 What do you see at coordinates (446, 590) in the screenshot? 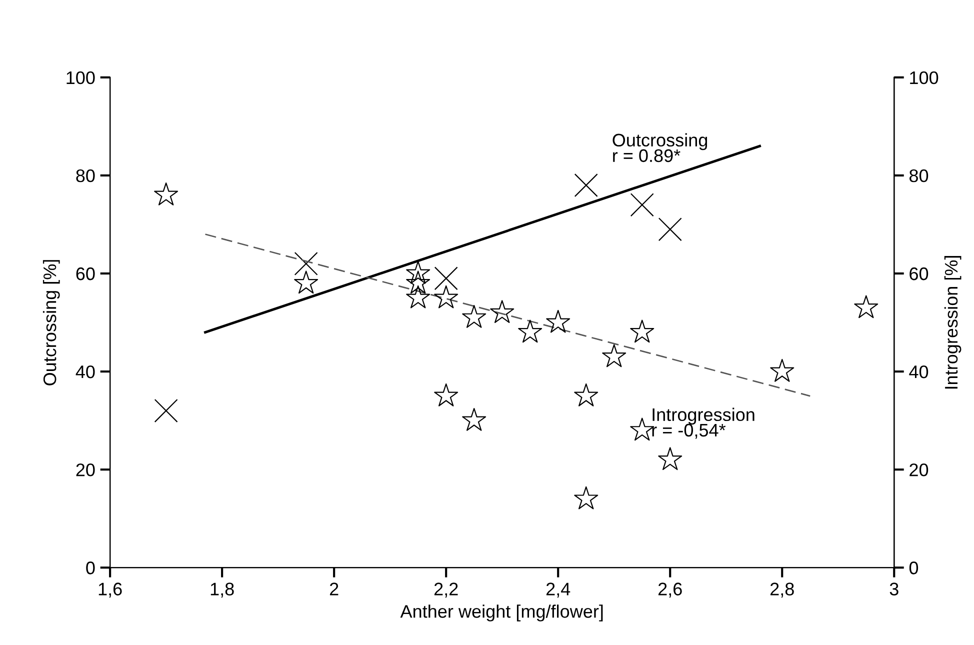
I see `x-tick-label: 2,2` at bounding box center [446, 590].